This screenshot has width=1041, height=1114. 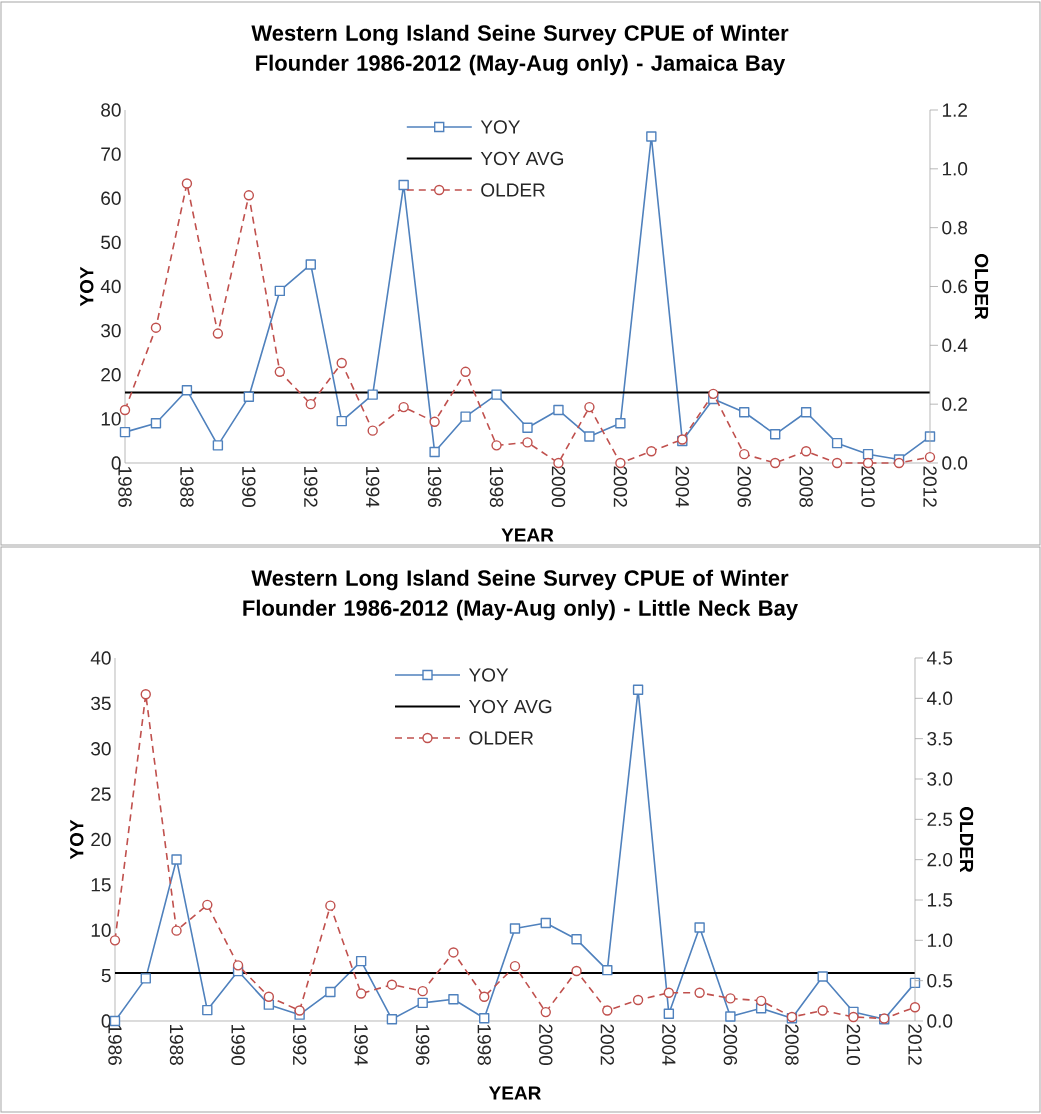 What do you see at coordinates (106, 976) in the screenshot?
I see `y-tick-label: 5` at bounding box center [106, 976].